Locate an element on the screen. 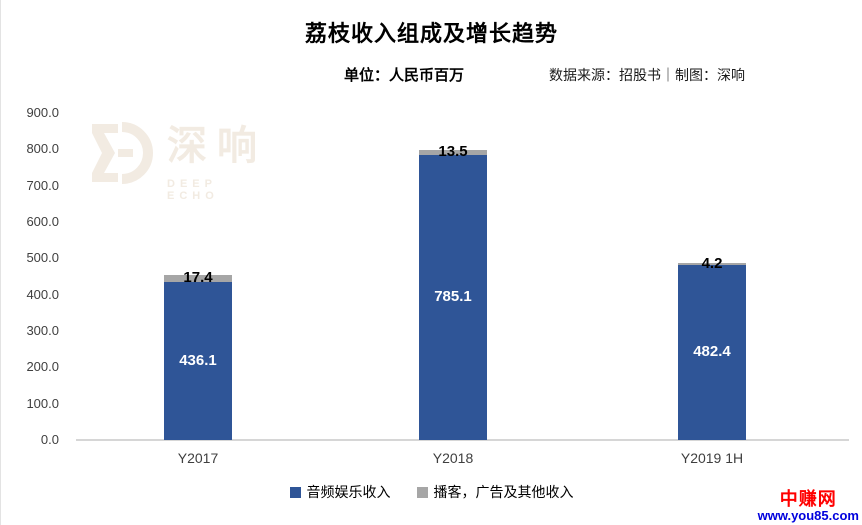 This screenshot has height=525, width=862. y-axis-tick-label: 0.0 is located at coordinates (49, 439).